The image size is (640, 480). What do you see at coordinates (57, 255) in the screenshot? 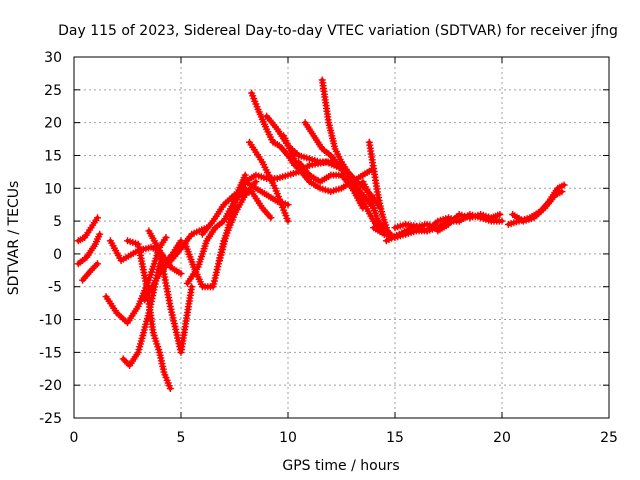
I see `y-tick-label: 0` at bounding box center [57, 255].